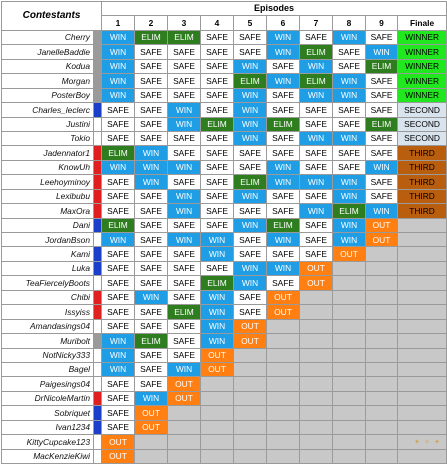 The width and height of the screenshot is (447, 464). I want to click on contestants-header: Contestants, so click(51, 16).